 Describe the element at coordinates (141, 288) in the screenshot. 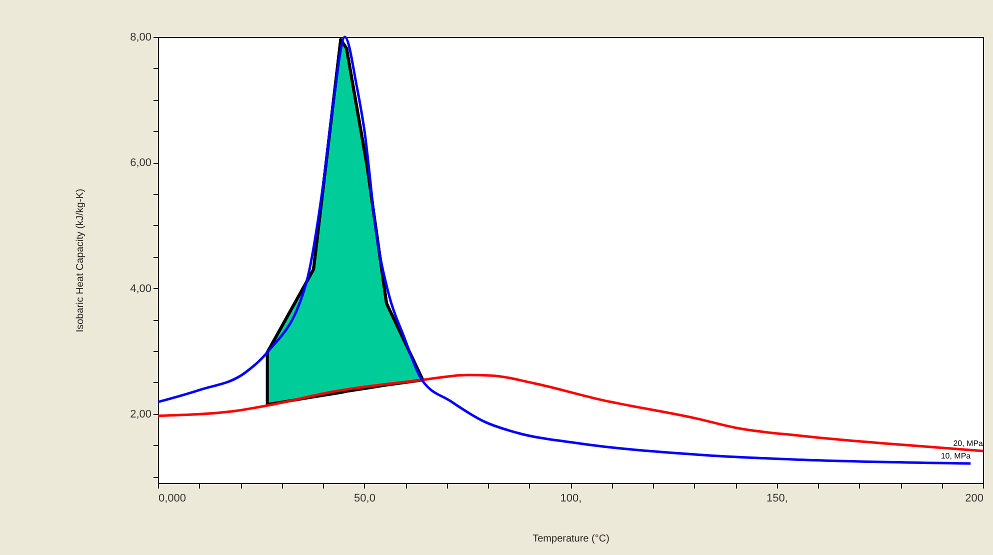

I see `y-tick-label: 4,00` at that location.